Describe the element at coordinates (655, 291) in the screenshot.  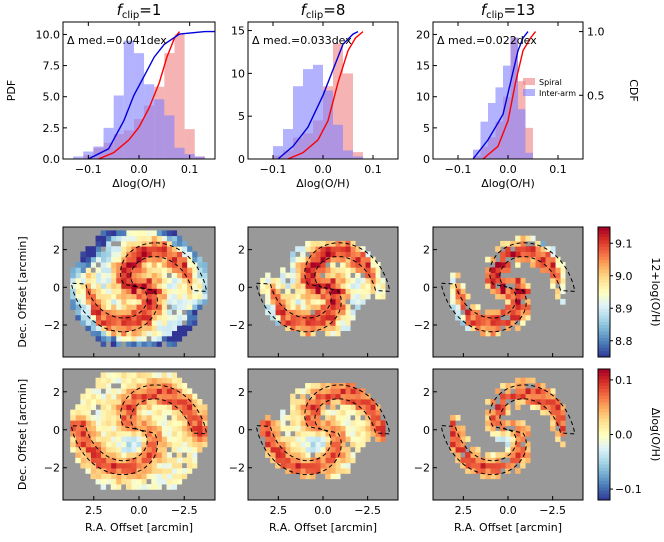
I see `colorbar-label: 12+log(O/H)` at that location.